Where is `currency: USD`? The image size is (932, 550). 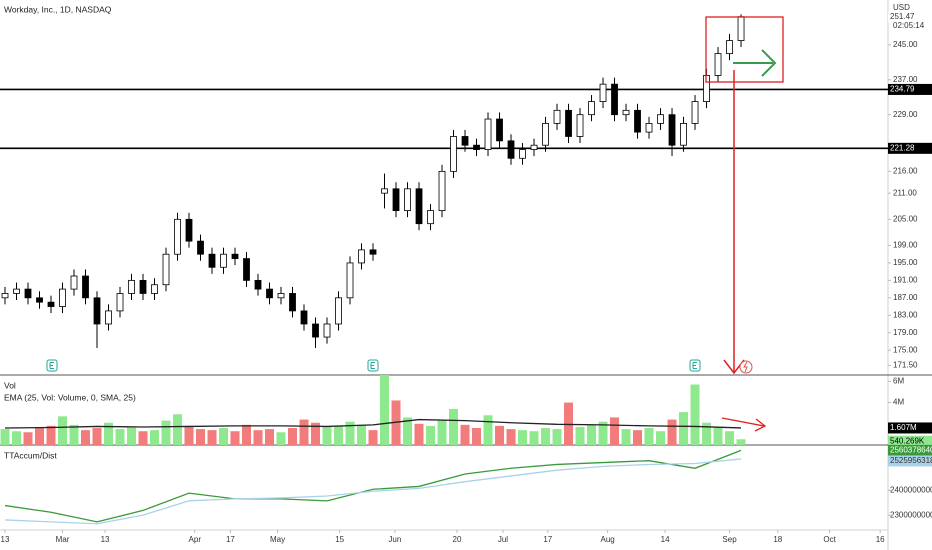 currency: USD is located at coordinates (901, 7).